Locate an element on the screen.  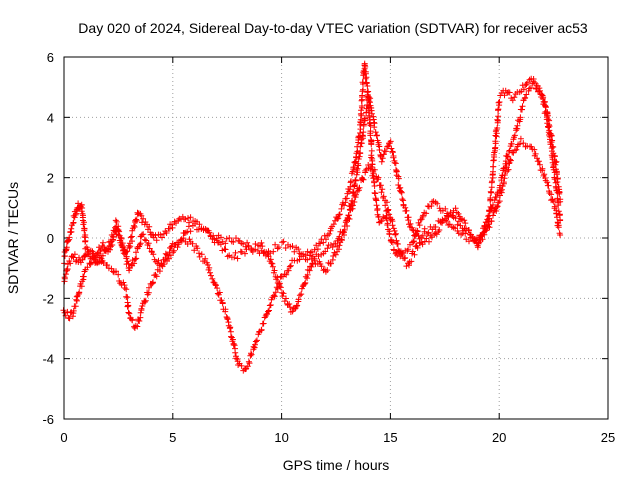
x-tick-label: 10 is located at coordinates (281, 437).